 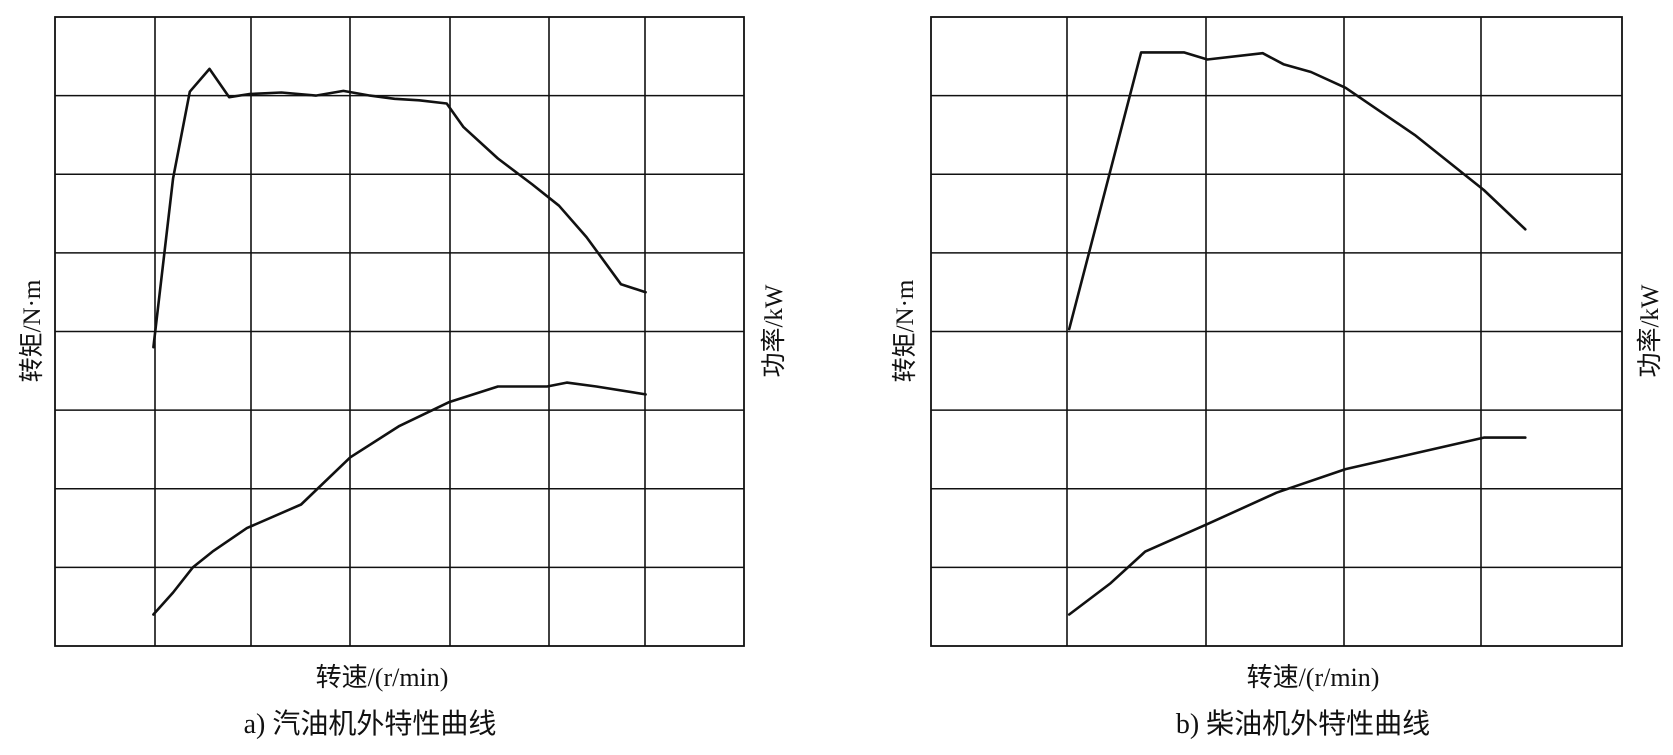 I want to click on gasoline-left-axis-label: 转矩/N·m, so click(x=32, y=330).